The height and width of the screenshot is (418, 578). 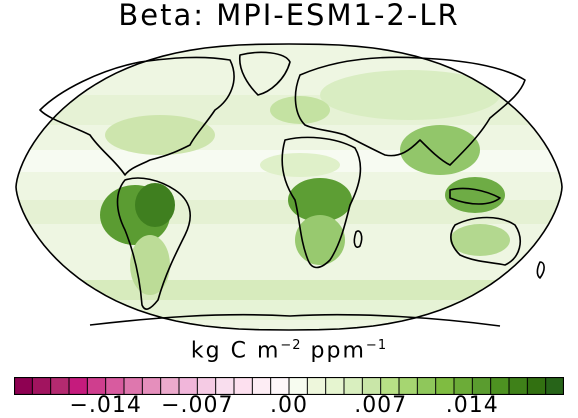 I want to click on units-exponent-2: −1, so click(x=376, y=345).